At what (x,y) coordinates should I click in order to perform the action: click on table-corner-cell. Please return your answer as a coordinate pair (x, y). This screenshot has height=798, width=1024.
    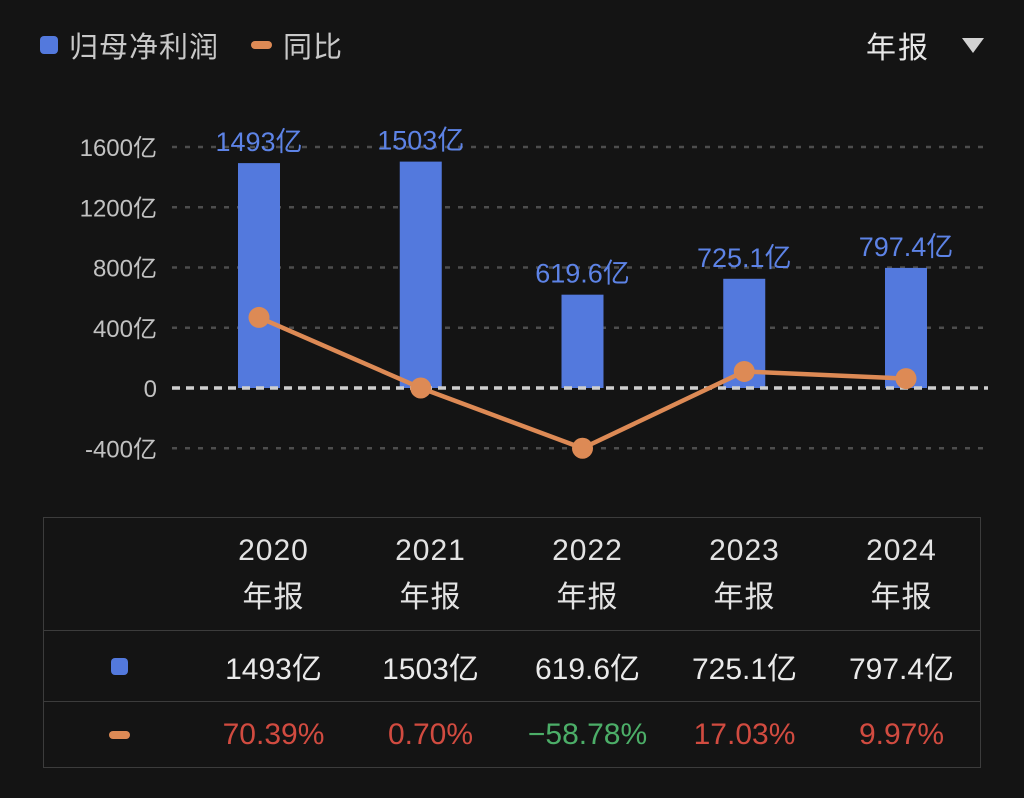
    Looking at the image, I should click on (119, 574).